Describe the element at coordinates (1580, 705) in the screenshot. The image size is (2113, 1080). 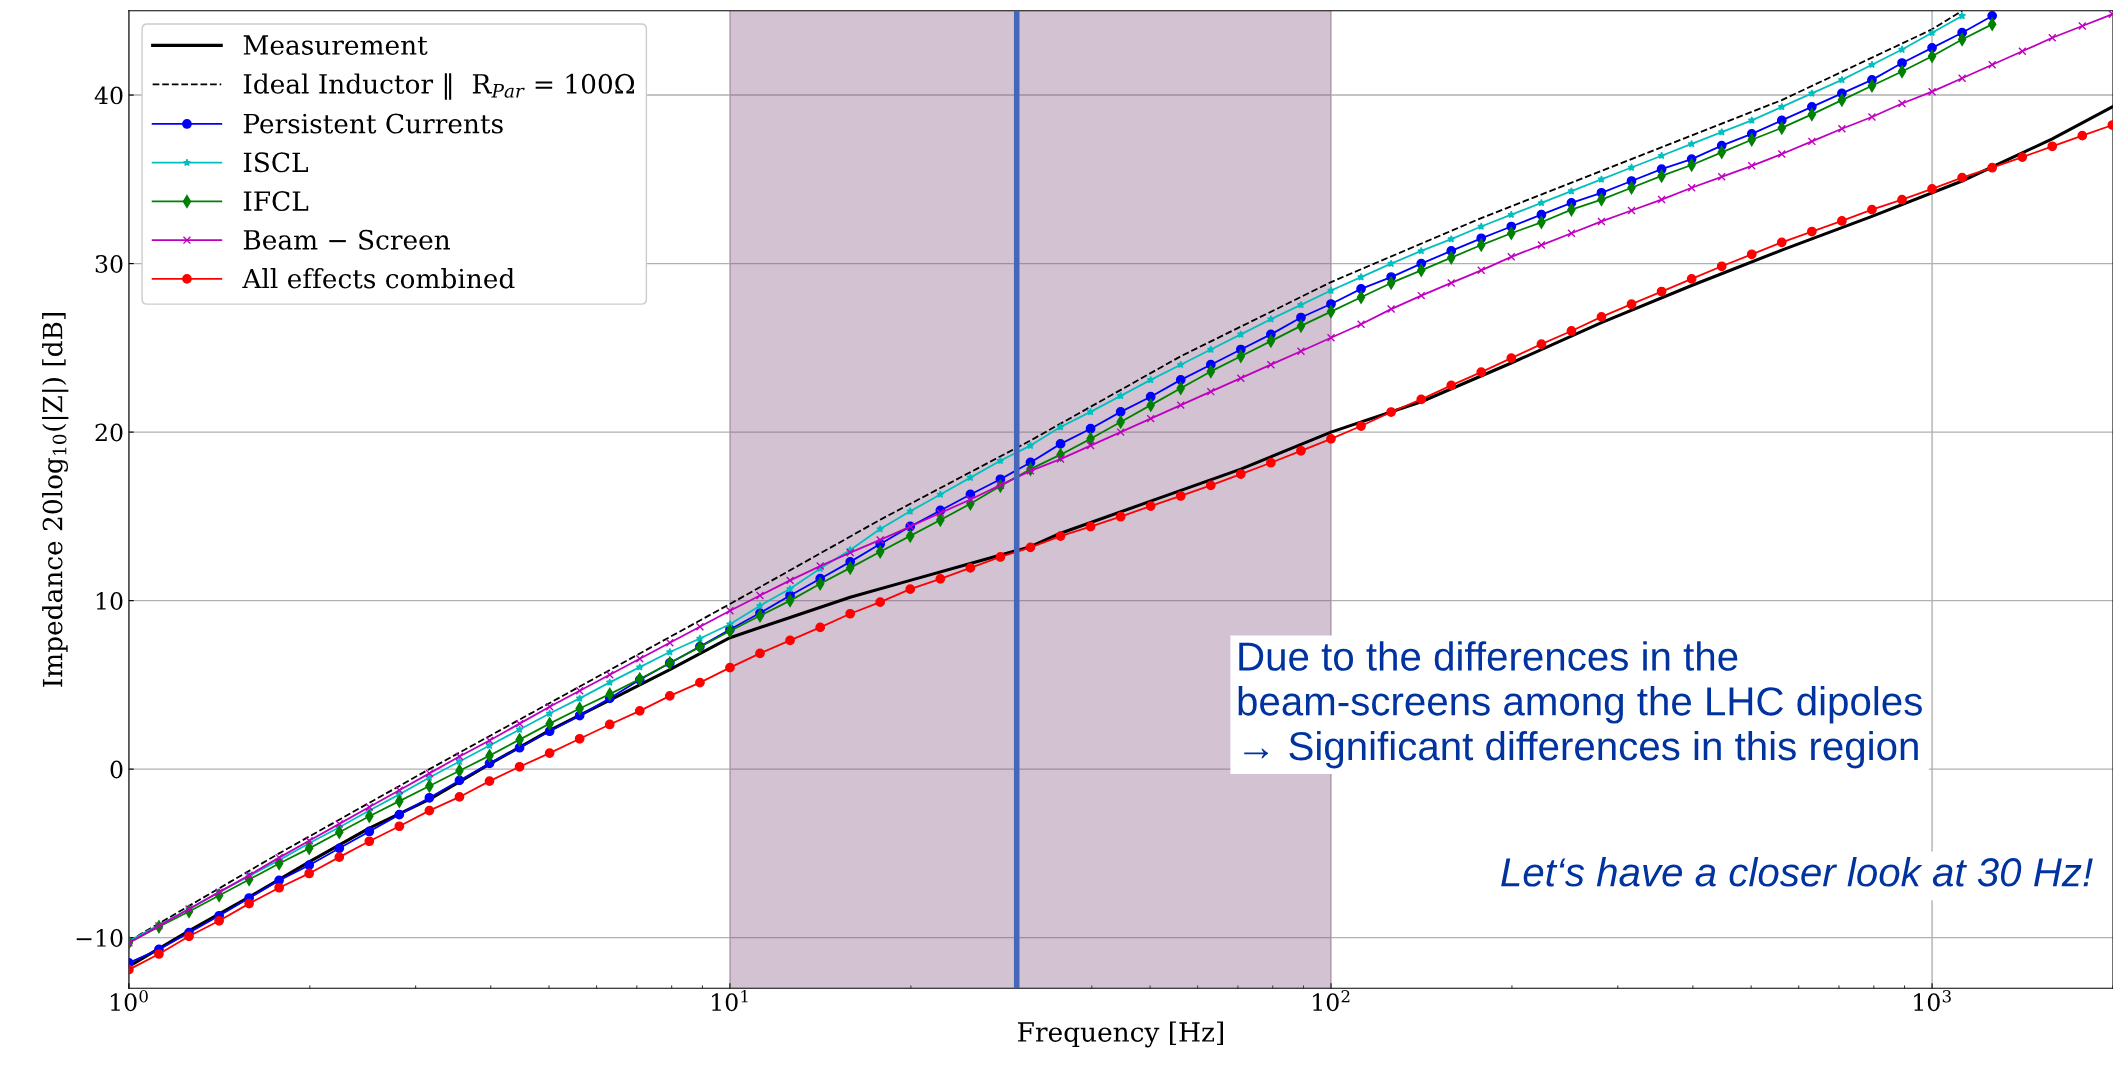
I see `annotation: Due to the differences in the beam-screens among the LHC dipoles → Significant differences in this region` at that location.